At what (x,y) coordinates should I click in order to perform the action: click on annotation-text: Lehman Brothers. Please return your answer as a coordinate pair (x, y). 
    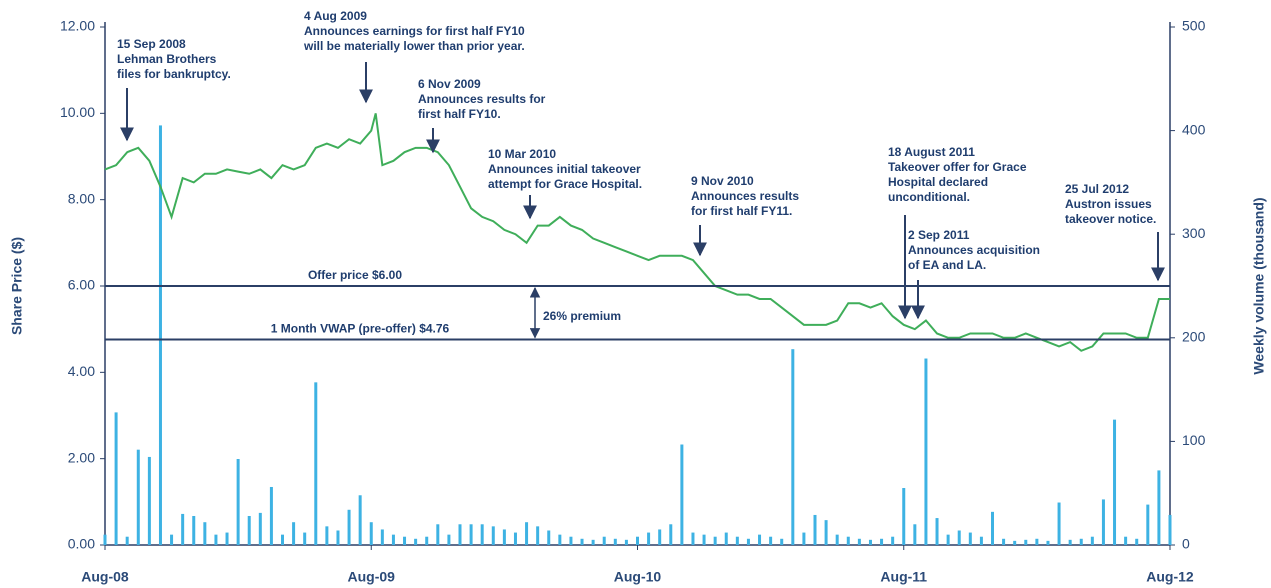
    Looking at the image, I should click on (167, 59).